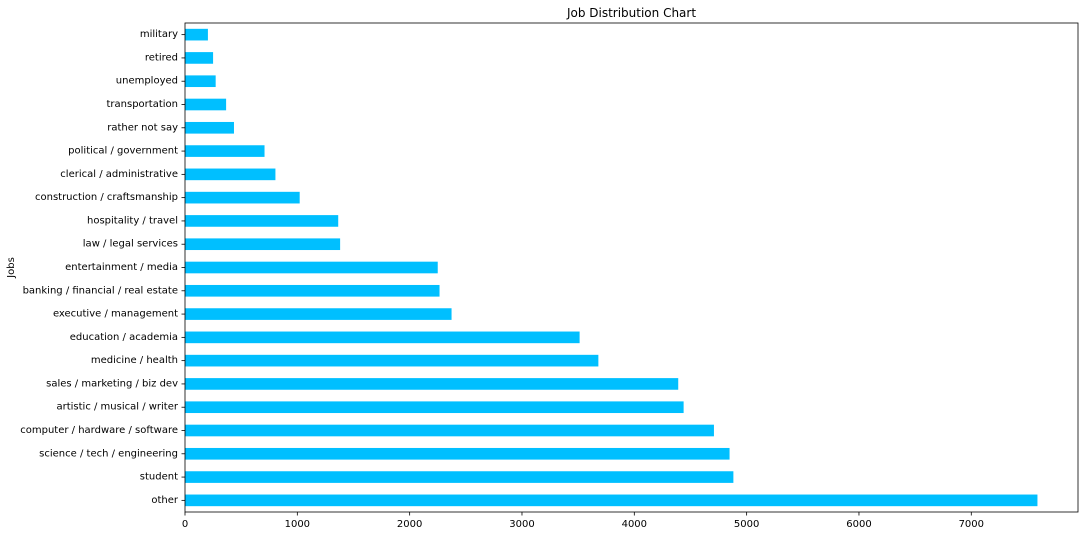 Image resolution: width=1085 pixels, height=536 pixels. What do you see at coordinates (123, 151) in the screenshot?
I see `y-tick-label: political / government` at bounding box center [123, 151].